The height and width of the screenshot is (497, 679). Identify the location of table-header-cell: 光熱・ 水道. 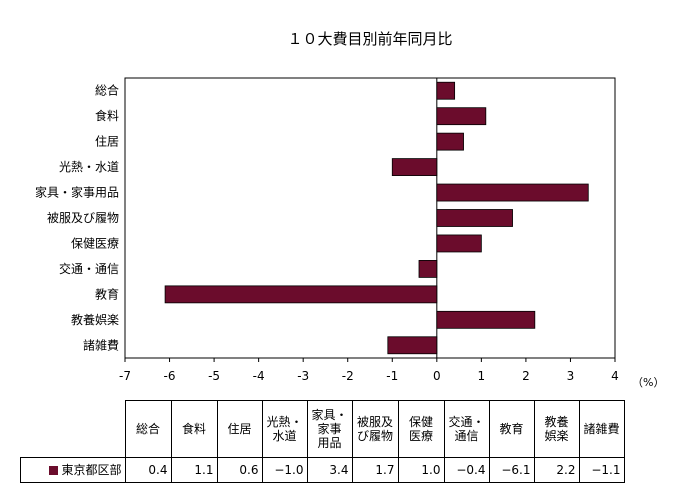
(284, 429).